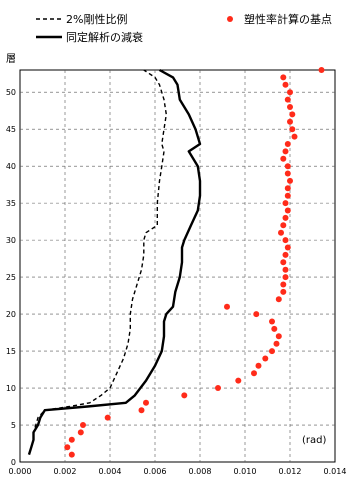  I want to click on x-tick-label: 0.014, so click(335, 471).